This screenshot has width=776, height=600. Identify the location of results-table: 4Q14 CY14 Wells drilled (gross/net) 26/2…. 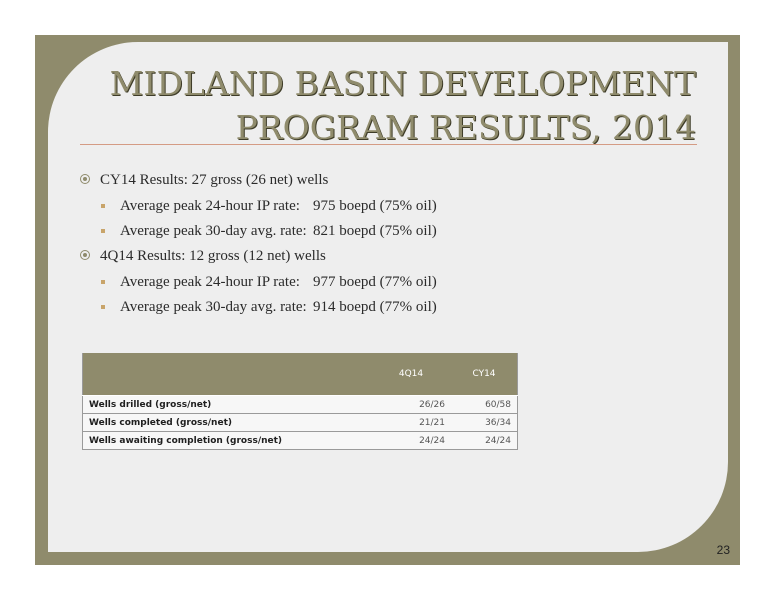
(300, 401).